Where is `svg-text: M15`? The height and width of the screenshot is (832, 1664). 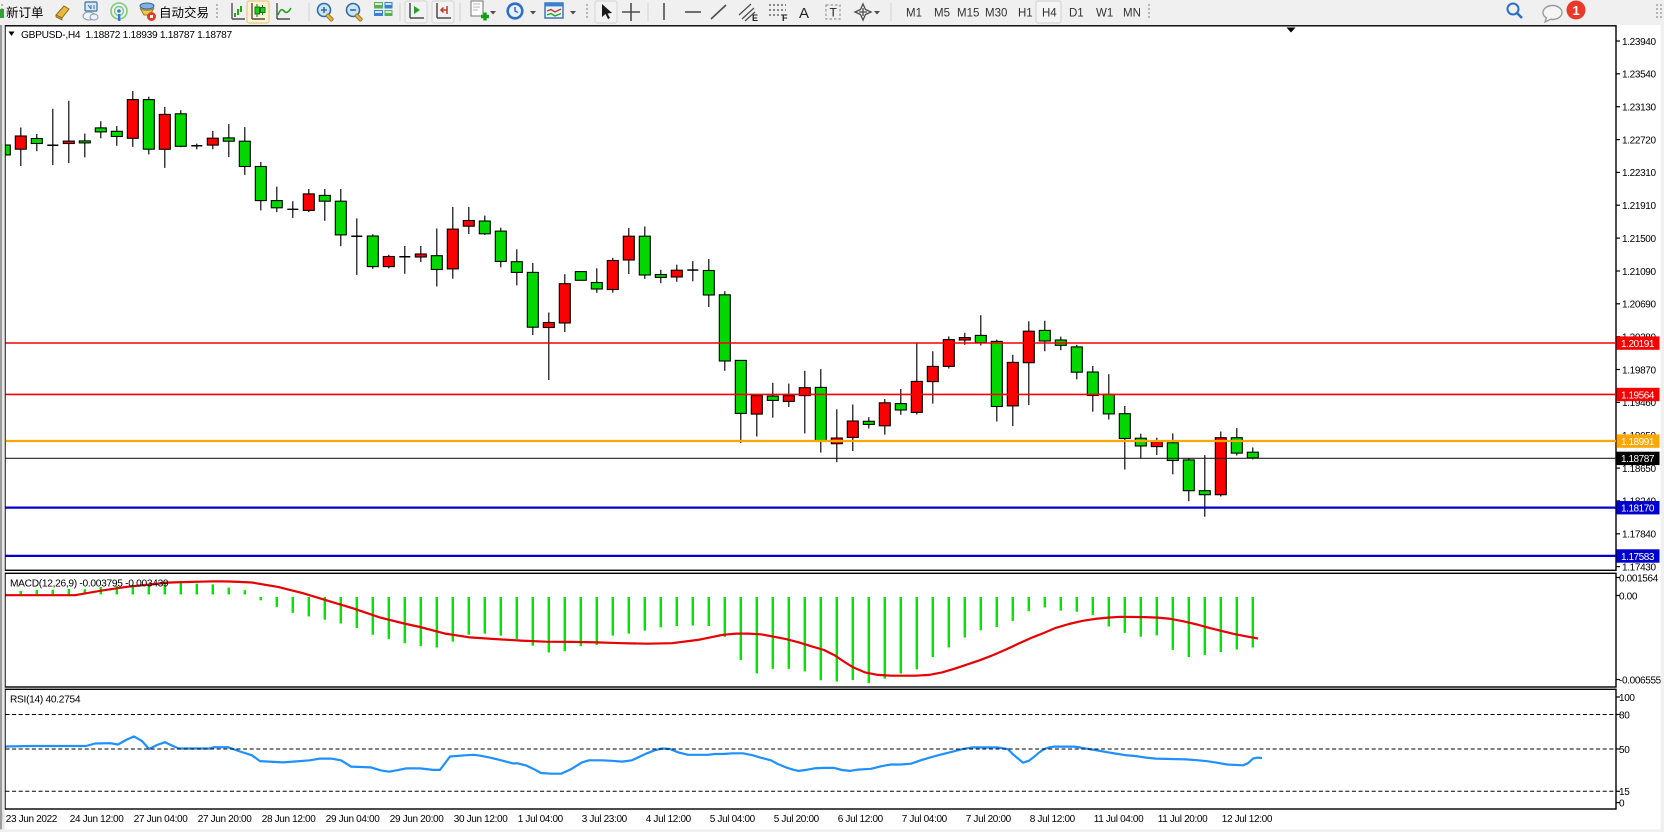 svg-text: M15 is located at coordinates (968, 14).